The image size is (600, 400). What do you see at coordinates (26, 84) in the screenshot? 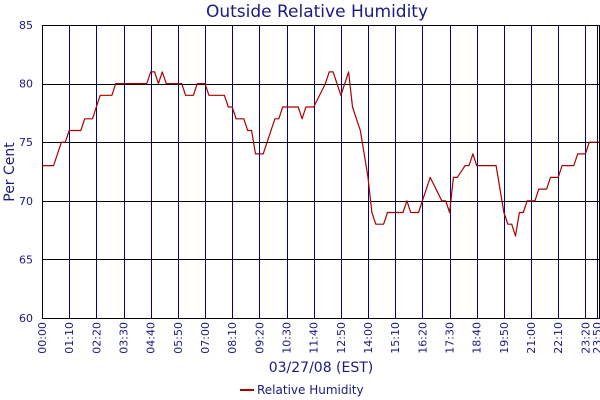
I see `y-tick-label: 80` at bounding box center [26, 84].